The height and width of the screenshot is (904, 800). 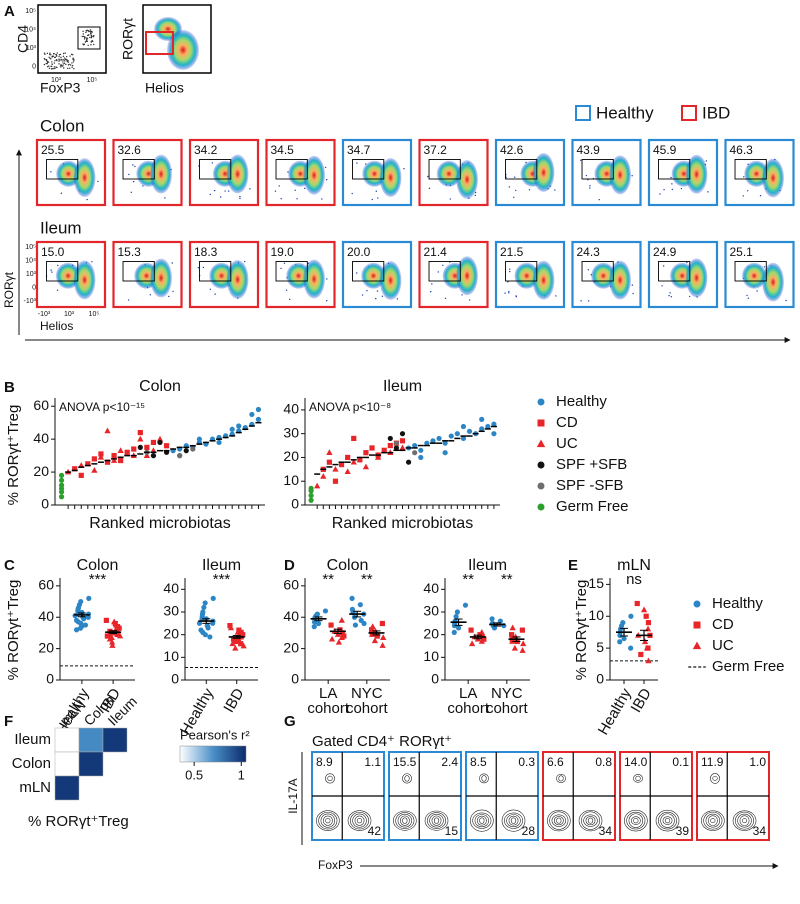 What do you see at coordinates (293, 795) in the screenshot?
I see `y-axis-label: IL-17A` at bounding box center [293, 795].